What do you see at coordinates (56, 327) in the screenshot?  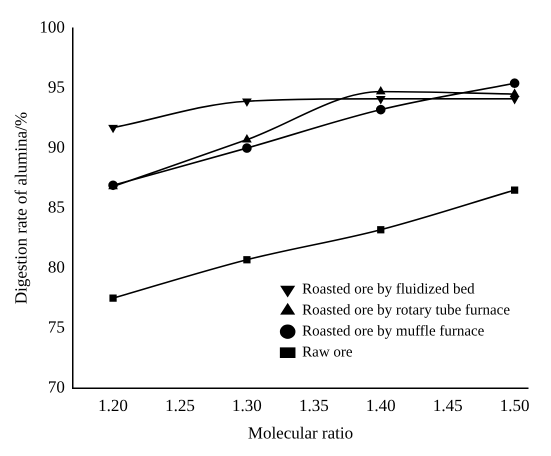 I see `y-tick-label: 75` at bounding box center [56, 327].